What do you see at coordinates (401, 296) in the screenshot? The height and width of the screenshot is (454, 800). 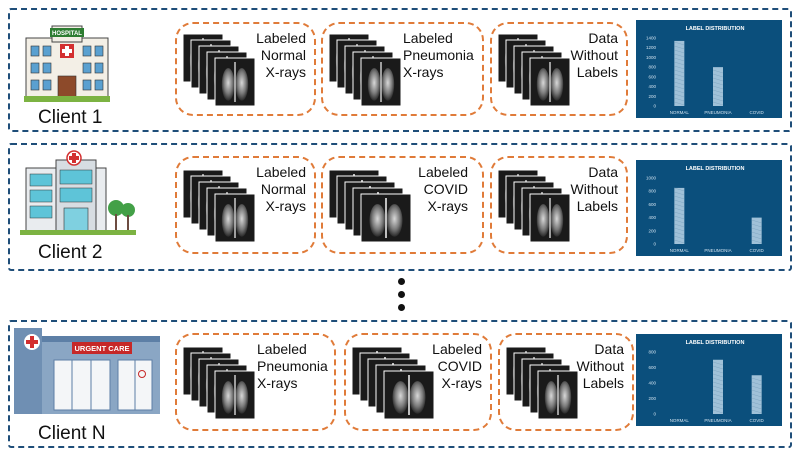 I see `ellipsis-dots` at bounding box center [401, 296].